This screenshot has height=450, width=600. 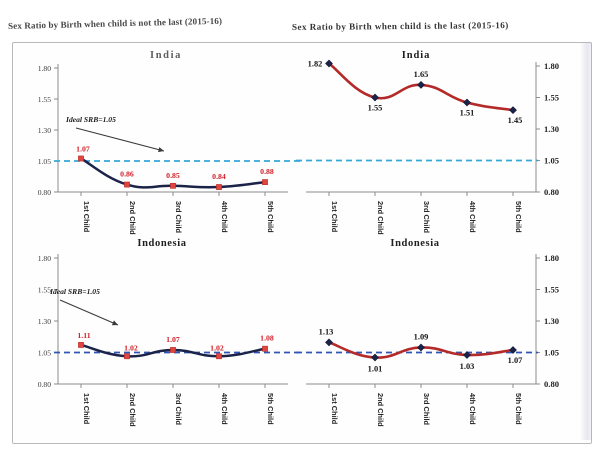 I want to click on data-point-label: 1.65, so click(x=421, y=74).